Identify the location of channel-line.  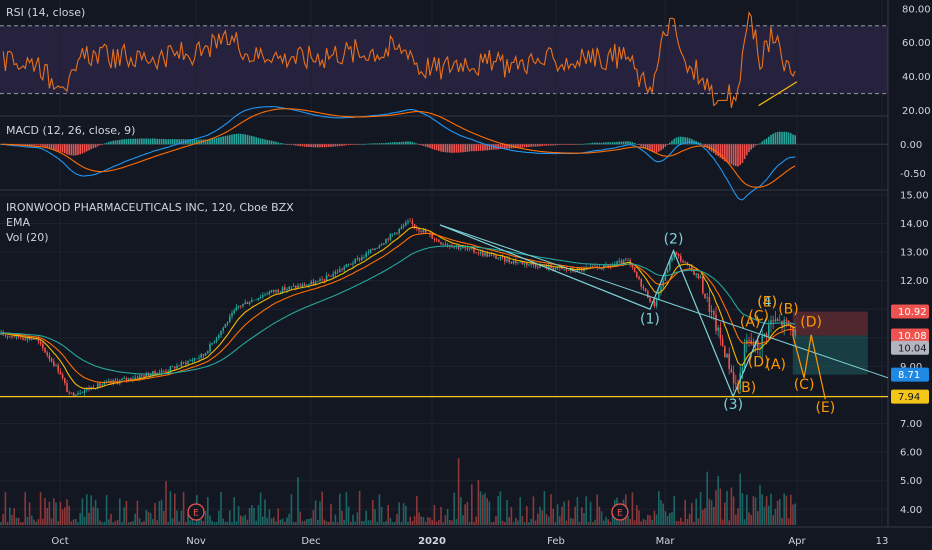
(664, 301).